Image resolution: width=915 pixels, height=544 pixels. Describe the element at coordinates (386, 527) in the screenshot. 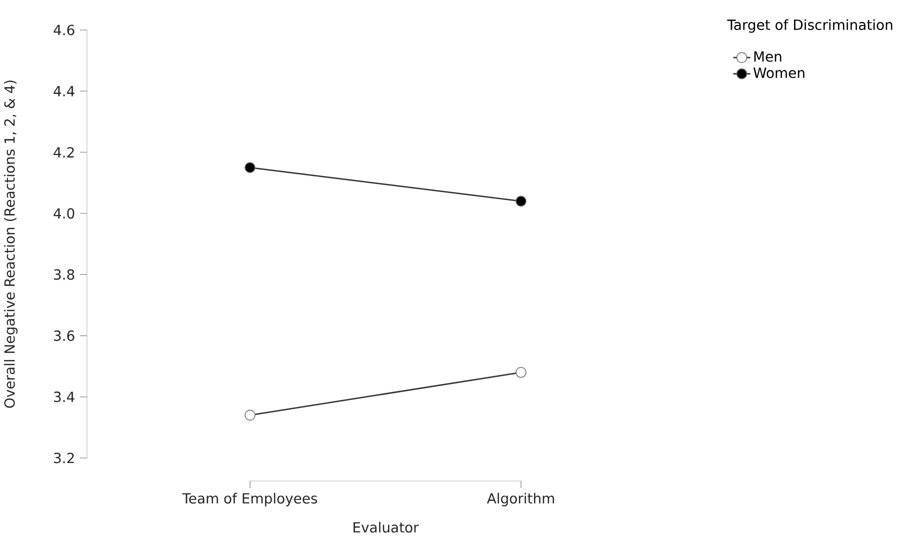

I see `x-axis-title: Evaluator` at that location.